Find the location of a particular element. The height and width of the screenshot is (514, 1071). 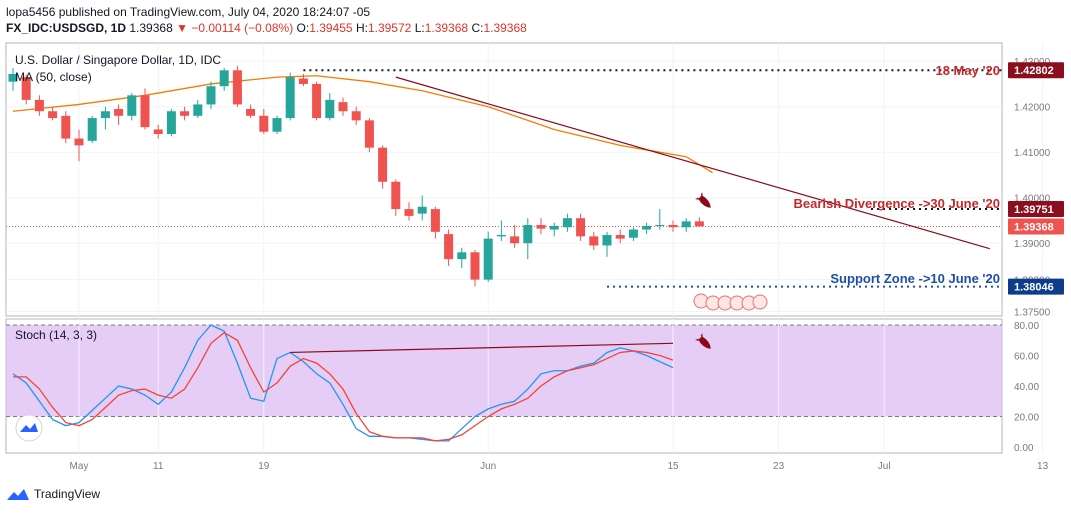

close-value: 1.39368 is located at coordinates (505, 28).